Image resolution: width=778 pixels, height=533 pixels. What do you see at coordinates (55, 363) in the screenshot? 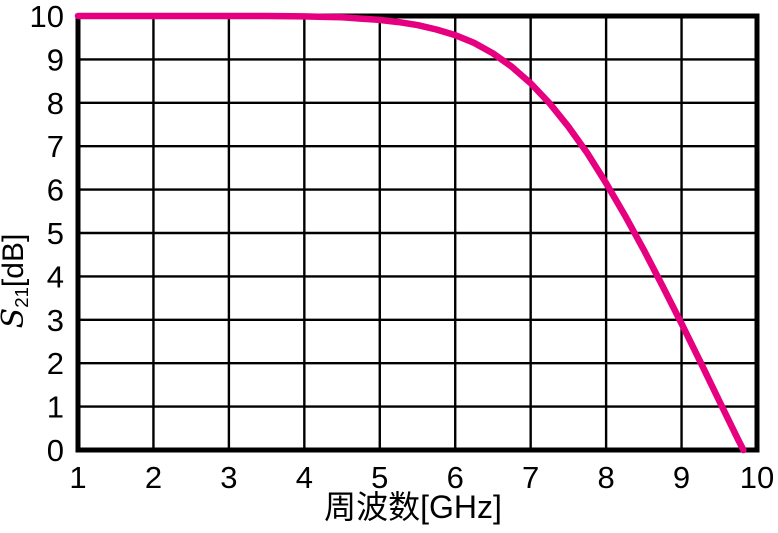
I see `y-tick-label: 2` at bounding box center [55, 363].